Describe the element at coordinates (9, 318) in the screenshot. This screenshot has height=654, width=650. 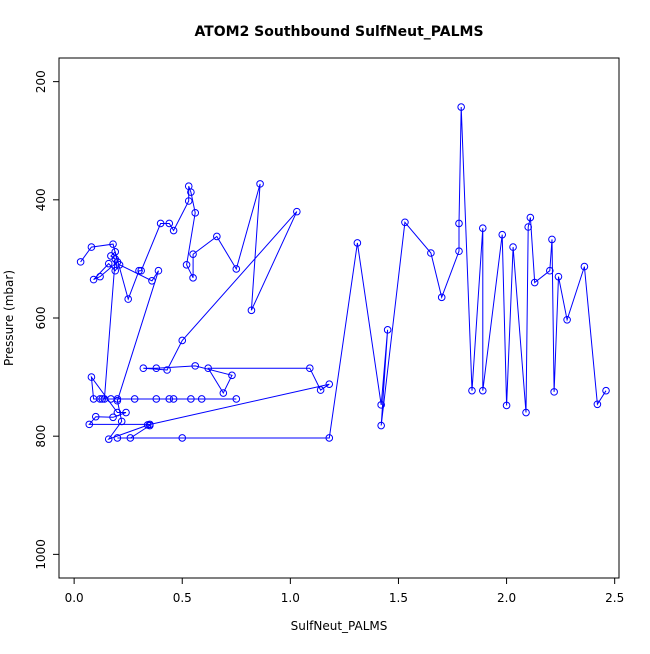
I see `y-axis-label: Pressure (mbar)` at that location.